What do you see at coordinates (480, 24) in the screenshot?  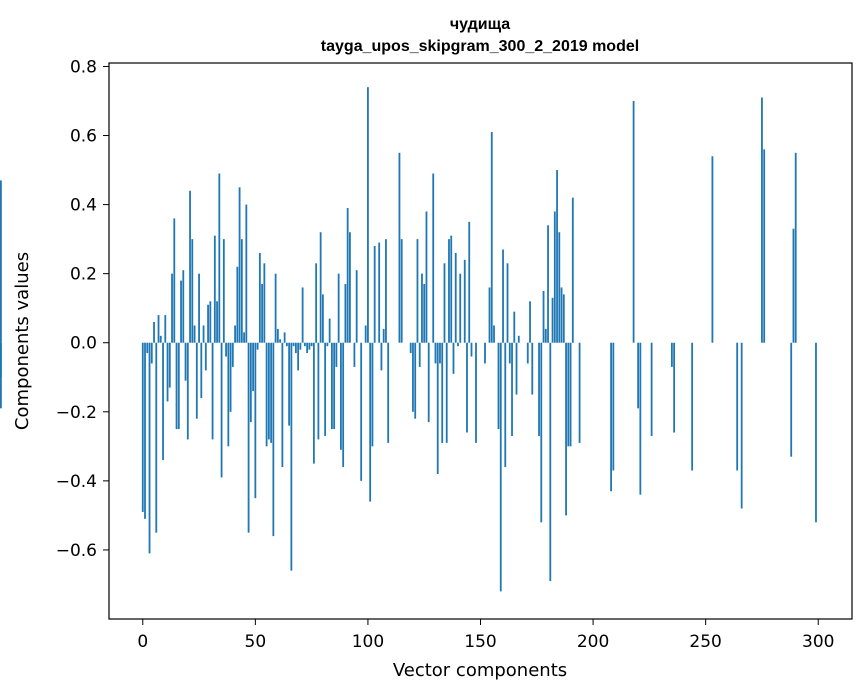 I see `chart-title: чудища` at bounding box center [480, 24].